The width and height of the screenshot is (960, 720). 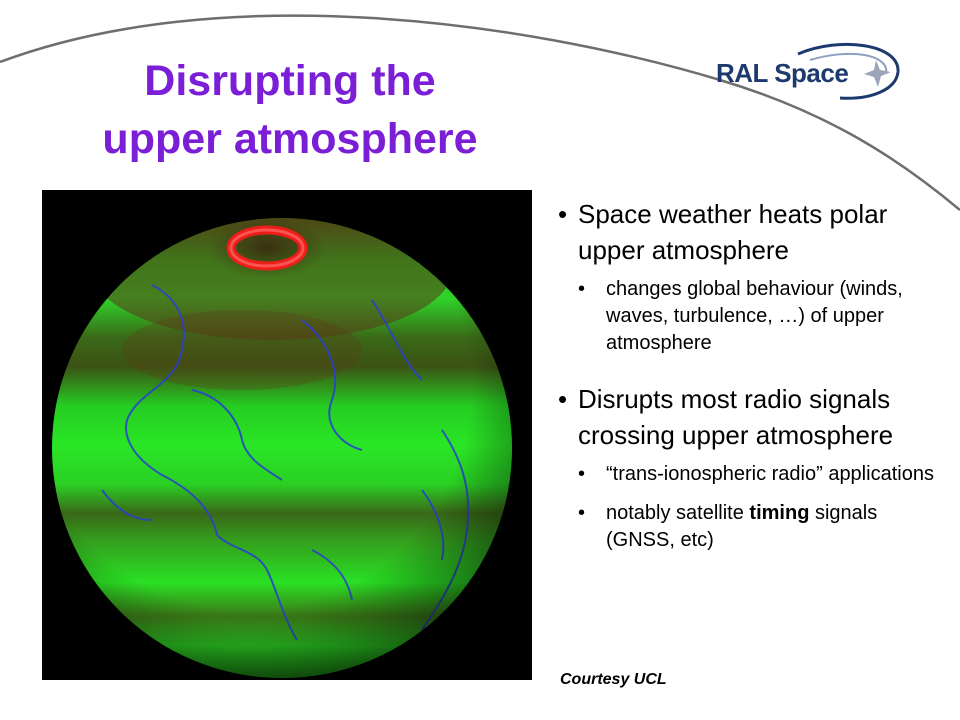 I want to click on bullet-2-sub-2-bold: timing, so click(x=779, y=513).